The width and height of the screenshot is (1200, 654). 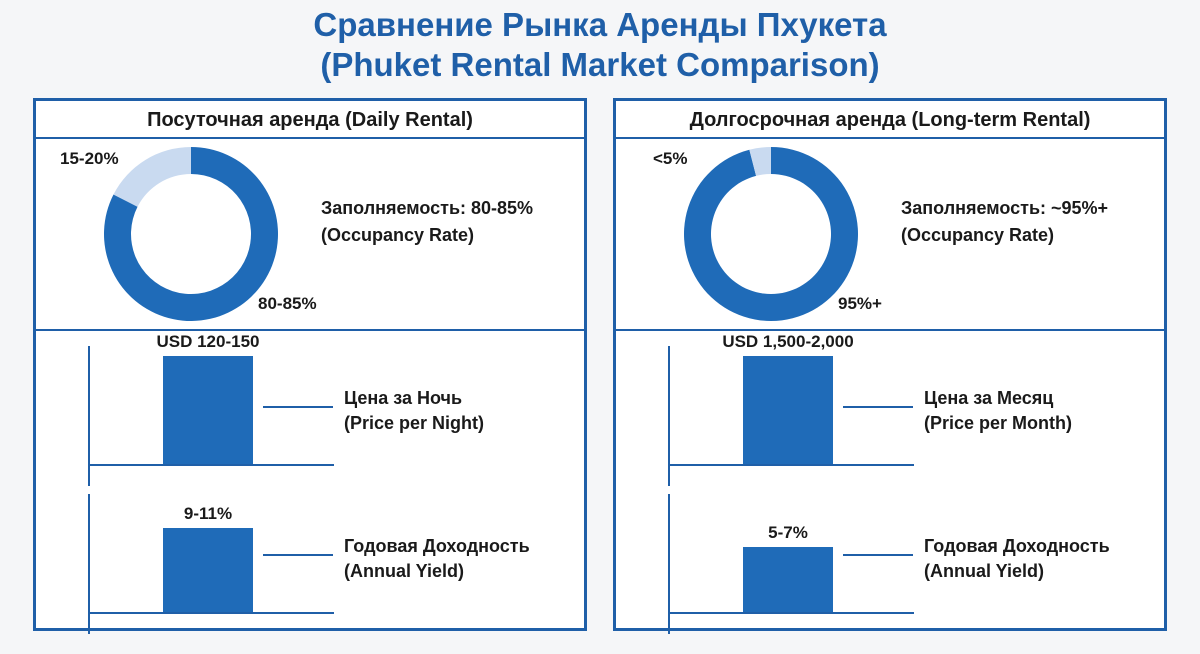 What do you see at coordinates (890, 564) in the screenshot?
I see `long-term-yield-bar-chart: 5-7% Годовая Доходность (Annual Yield)` at bounding box center [890, 564].